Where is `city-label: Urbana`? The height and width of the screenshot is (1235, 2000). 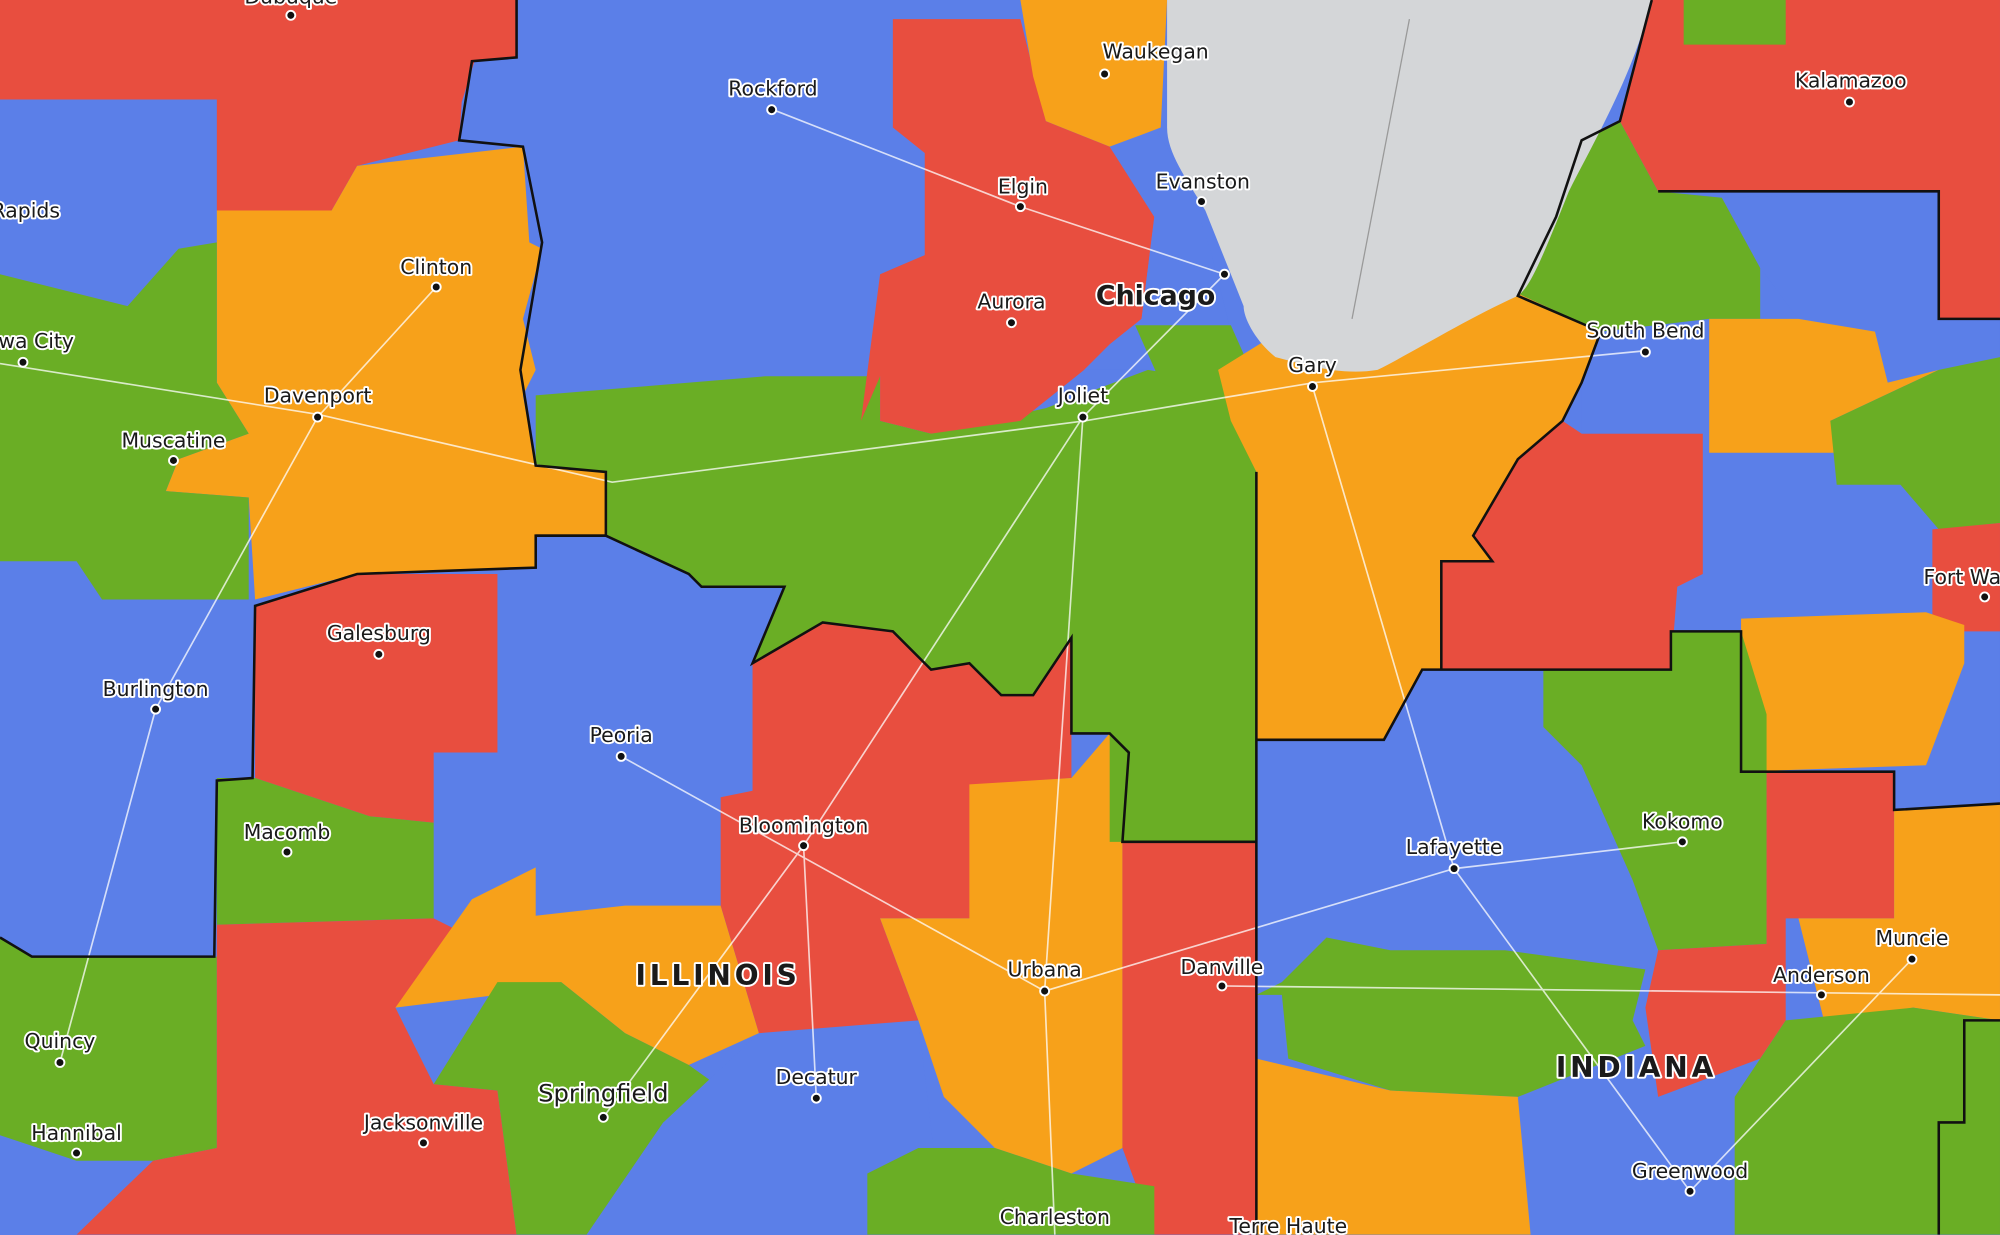 city-label: Urbana is located at coordinates (1045, 970).